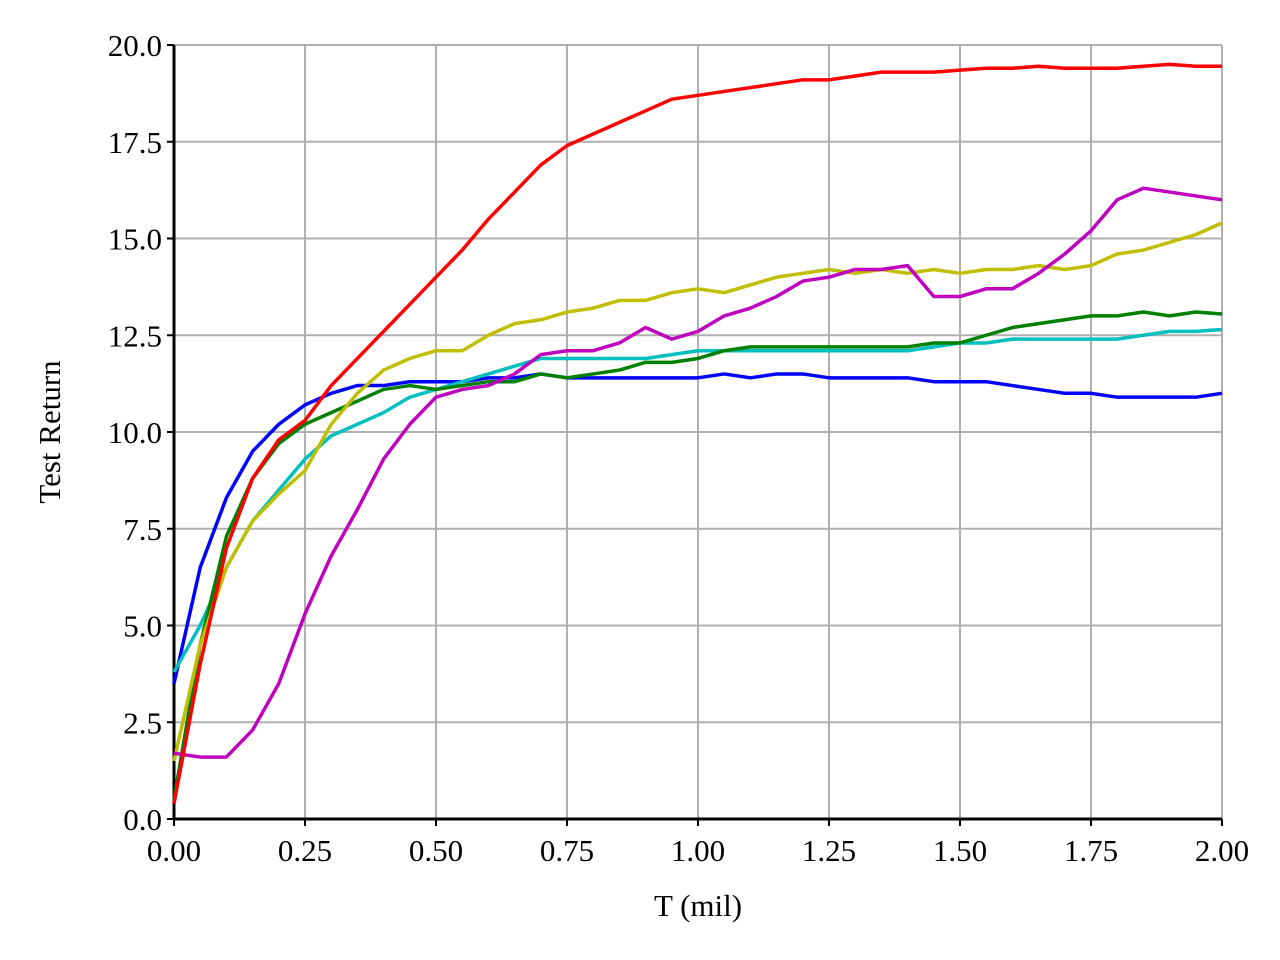  Describe the element at coordinates (960, 850) in the screenshot. I see `x-tick-label: 1.50` at that location.